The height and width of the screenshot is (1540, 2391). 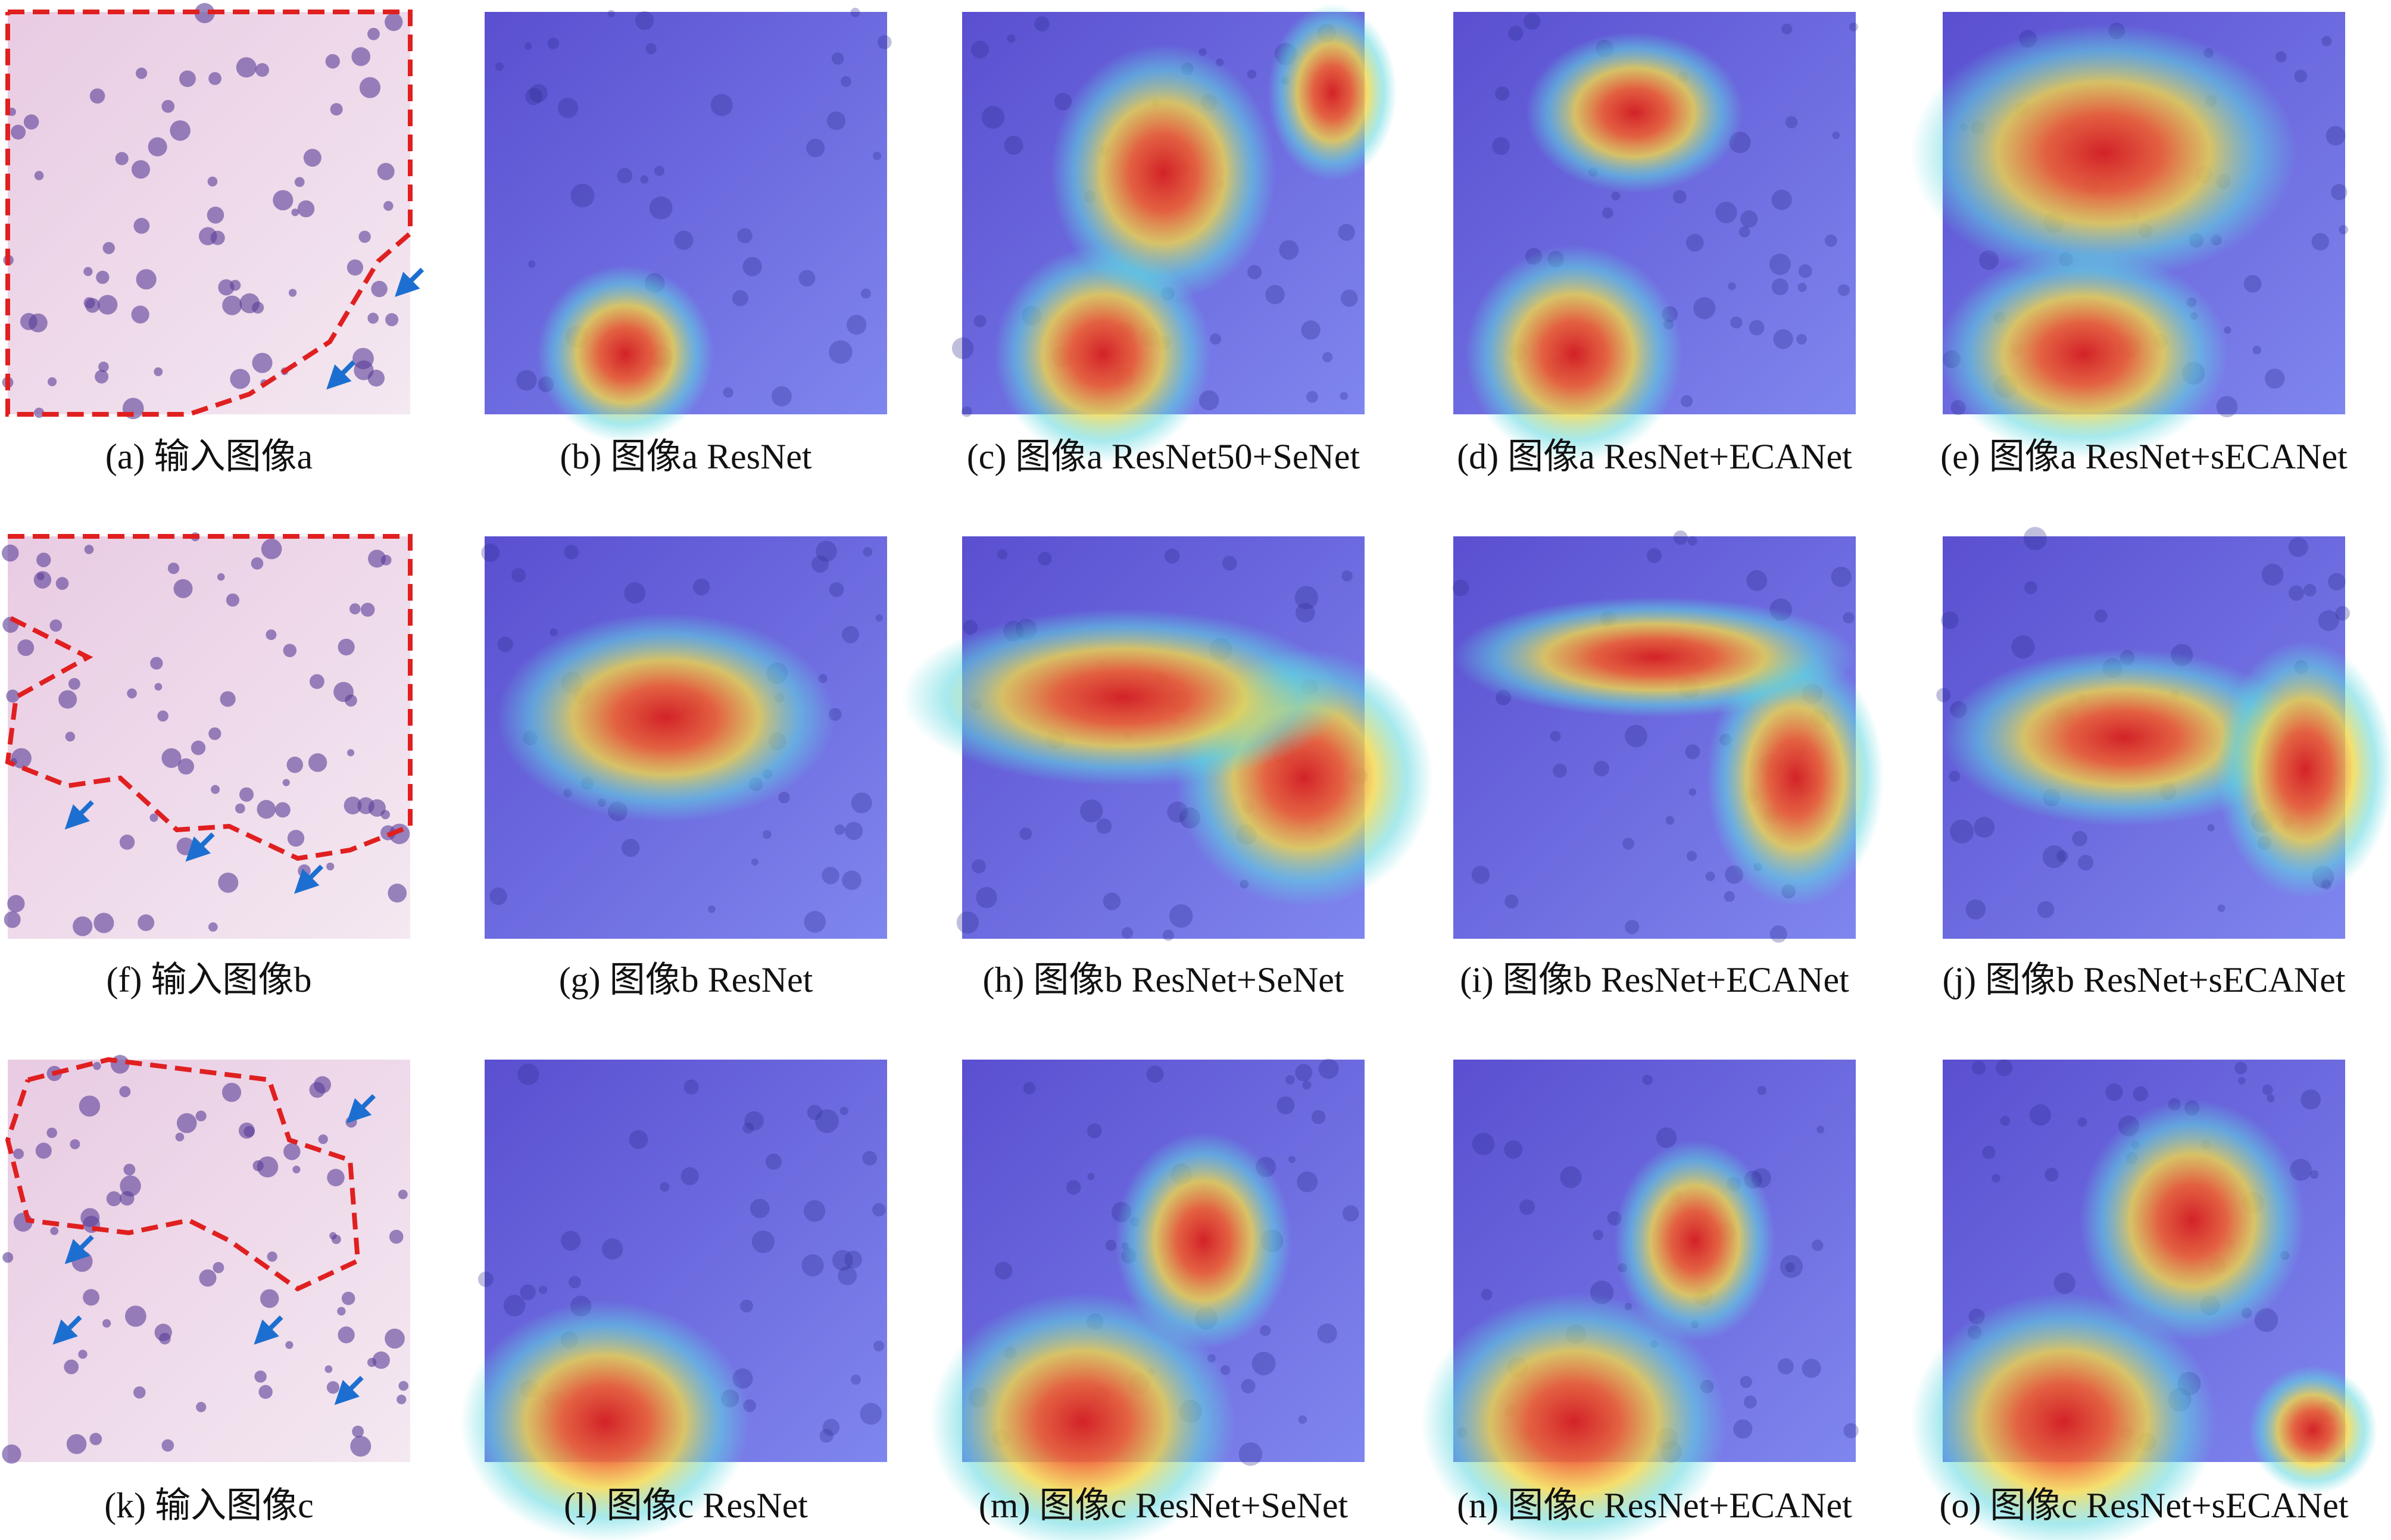 I want to click on caption: (n) 图像c ResNet+ECANet, so click(x=1654, y=1505).